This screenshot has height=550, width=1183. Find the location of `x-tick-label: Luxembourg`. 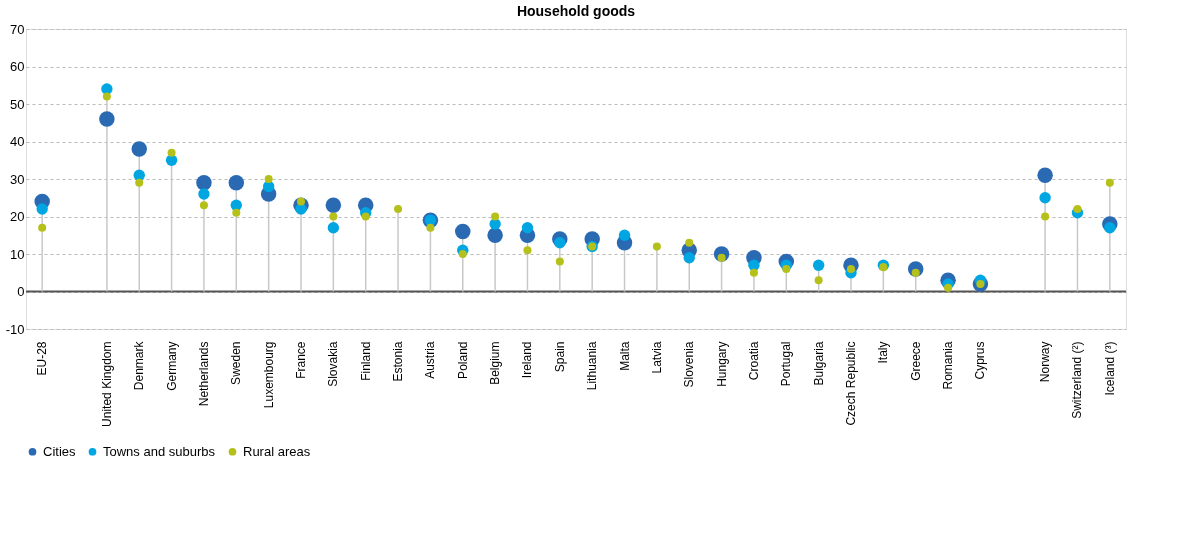

x-tick-label: Luxembourg is located at coordinates (268, 375).